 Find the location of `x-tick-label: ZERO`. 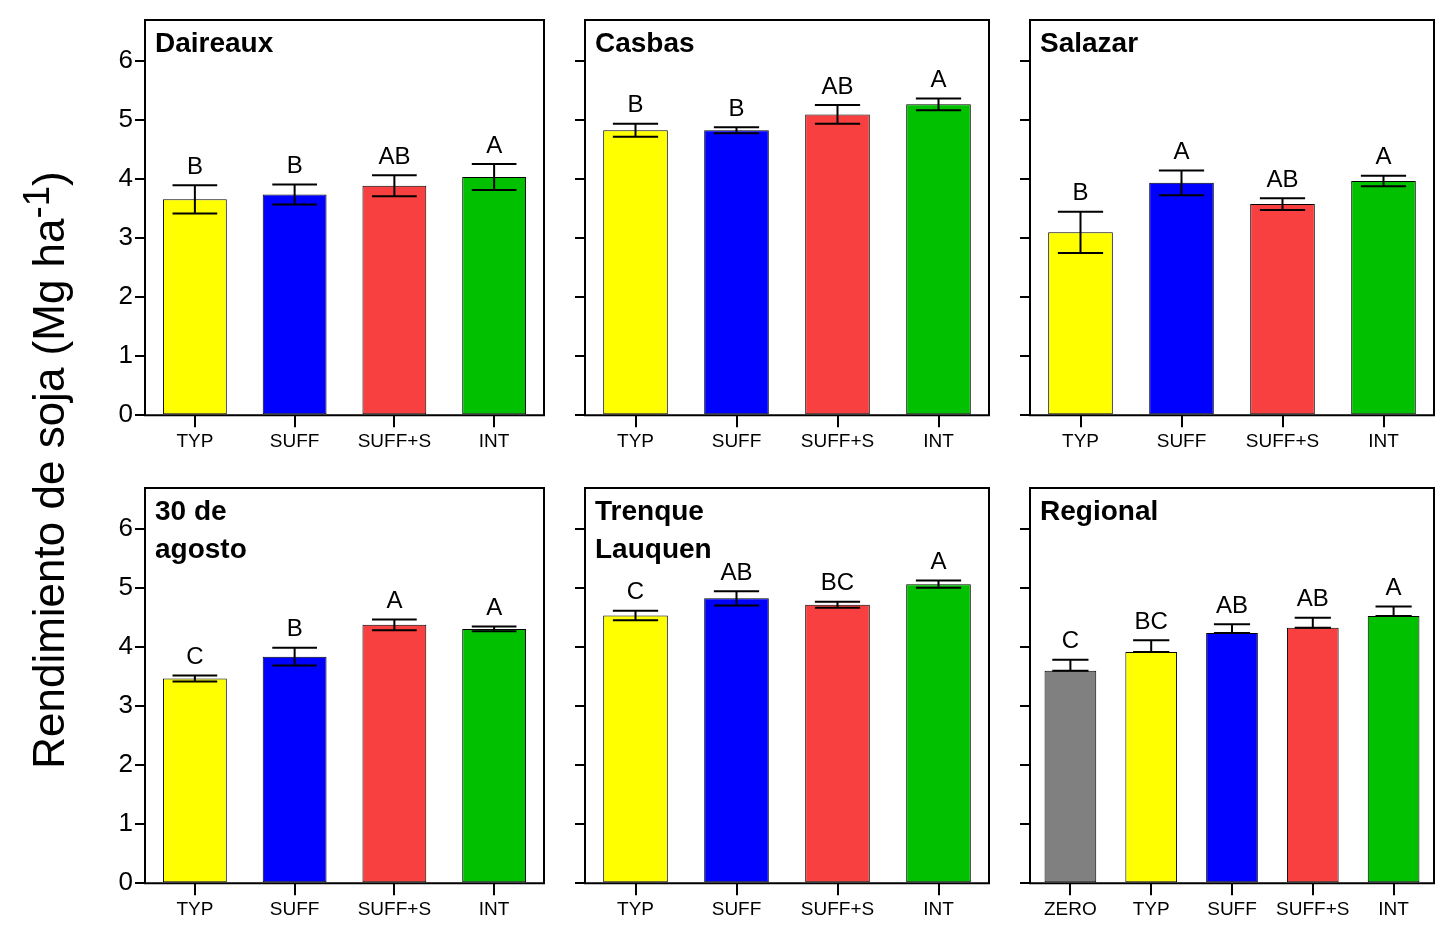

x-tick-label: ZERO is located at coordinates (1070, 908).